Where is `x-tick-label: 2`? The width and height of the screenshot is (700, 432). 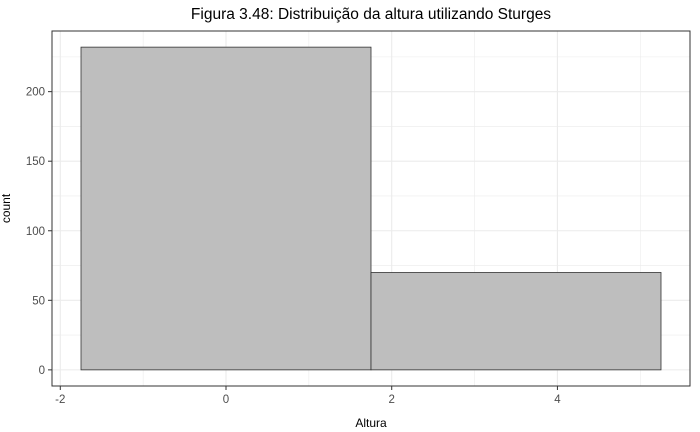 x-tick-label: 2 is located at coordinates (392, 400).